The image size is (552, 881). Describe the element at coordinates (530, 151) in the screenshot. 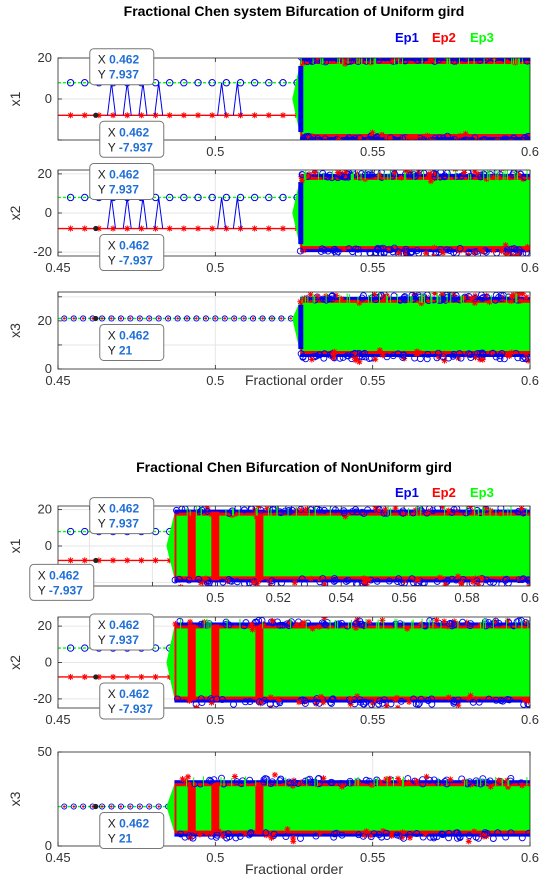

I see `x-tick-label: 0.6` at that location.